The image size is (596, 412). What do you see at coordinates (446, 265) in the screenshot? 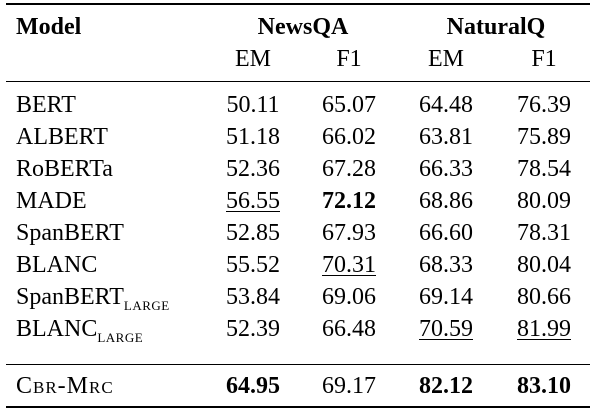
I see `table-cell: 68.33` at bounding box center [446, 265].